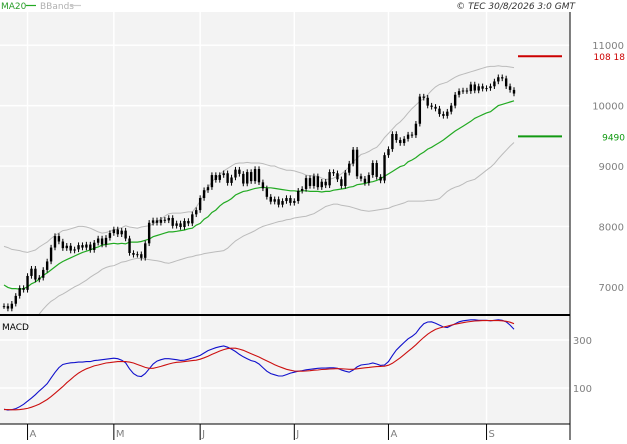 This screenshot has height=444, width=627. What do you see at coordinates (15, 328) in the screenshot?
I see `macd-title: MACD` at bounding box center [15, 328].